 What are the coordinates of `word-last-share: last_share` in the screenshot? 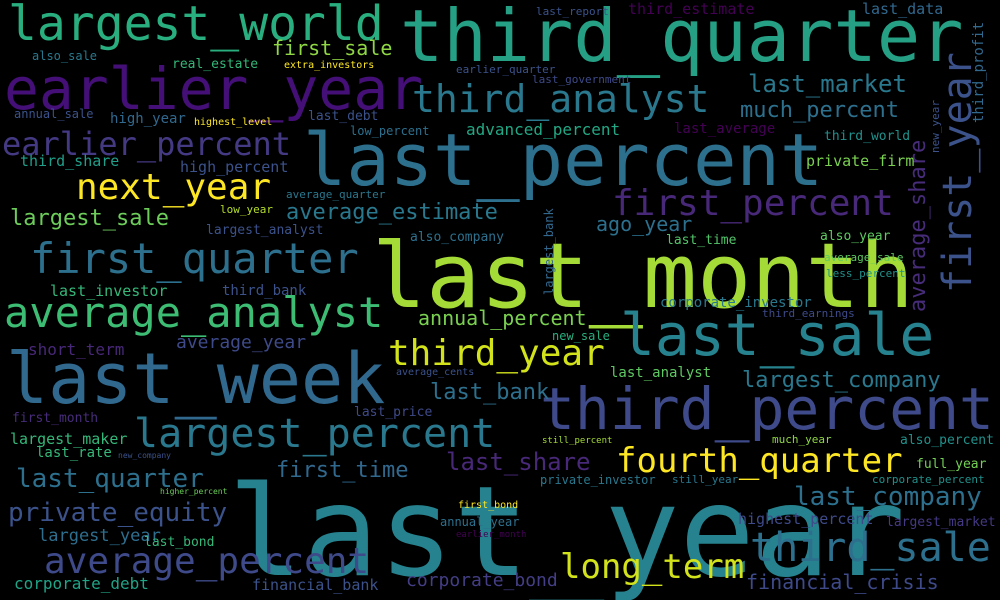 It's located at (518, 462).